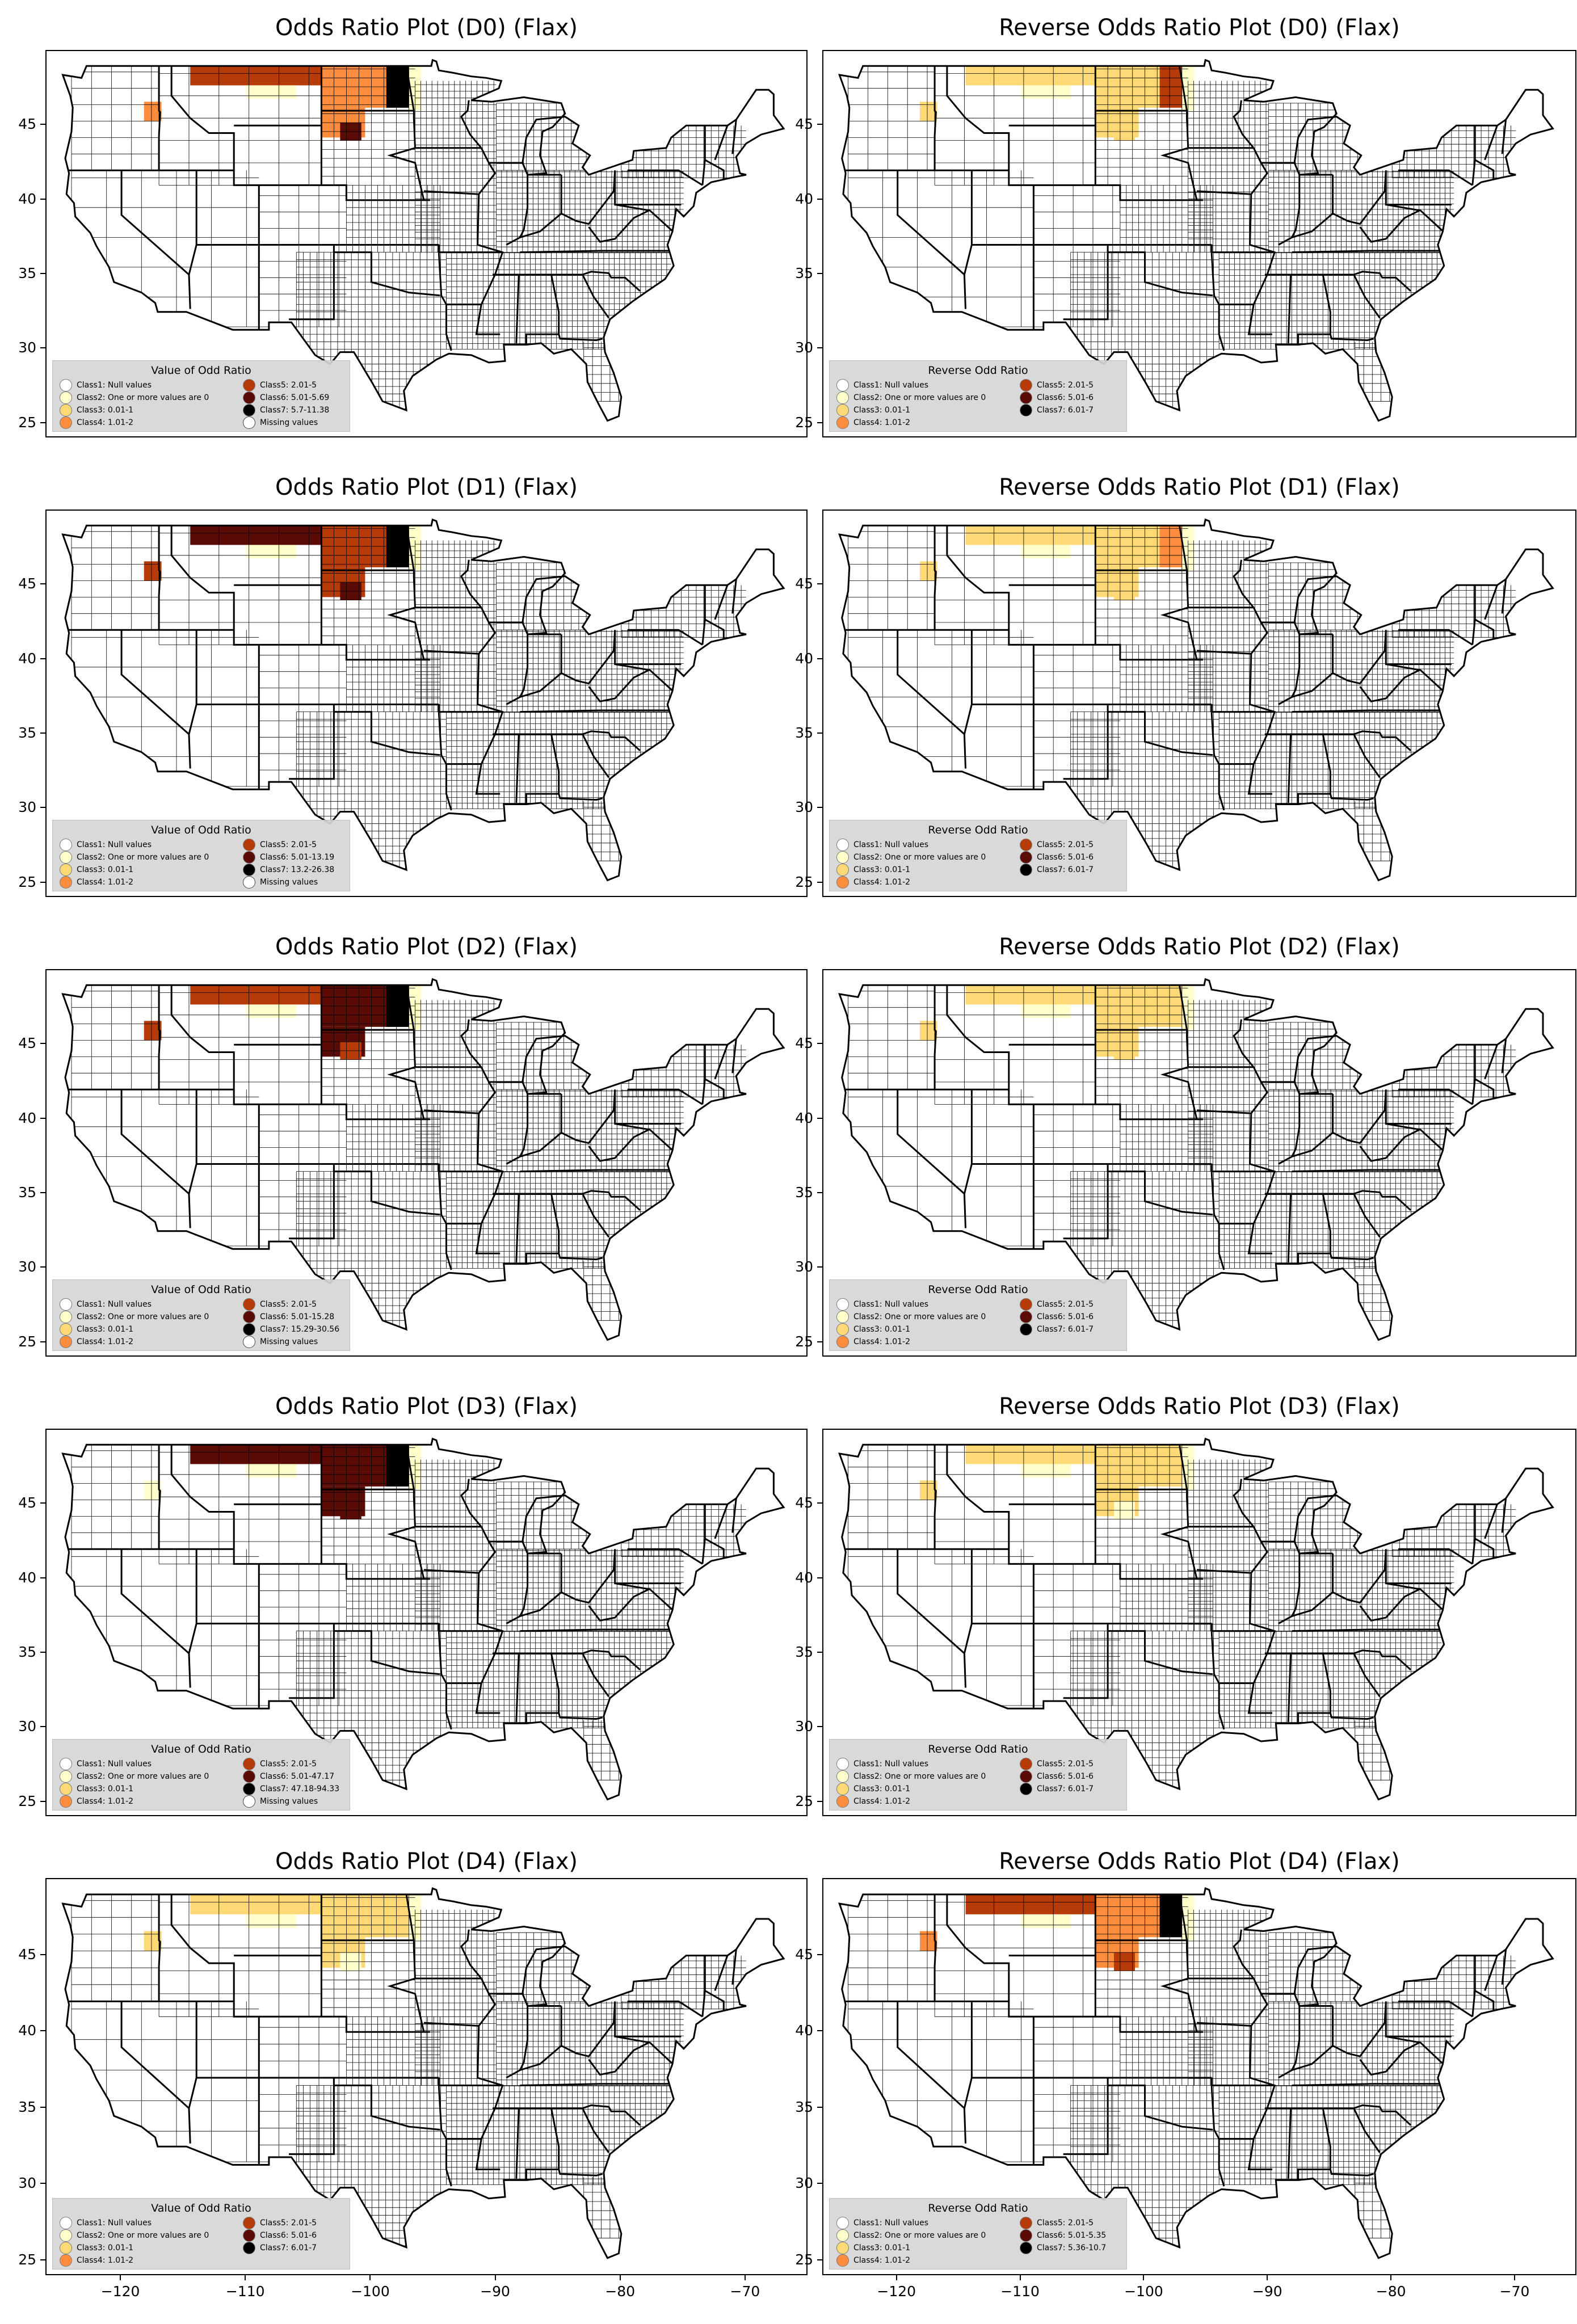  I want to click on legend-item-missing: Missing values, so click(280, 422).